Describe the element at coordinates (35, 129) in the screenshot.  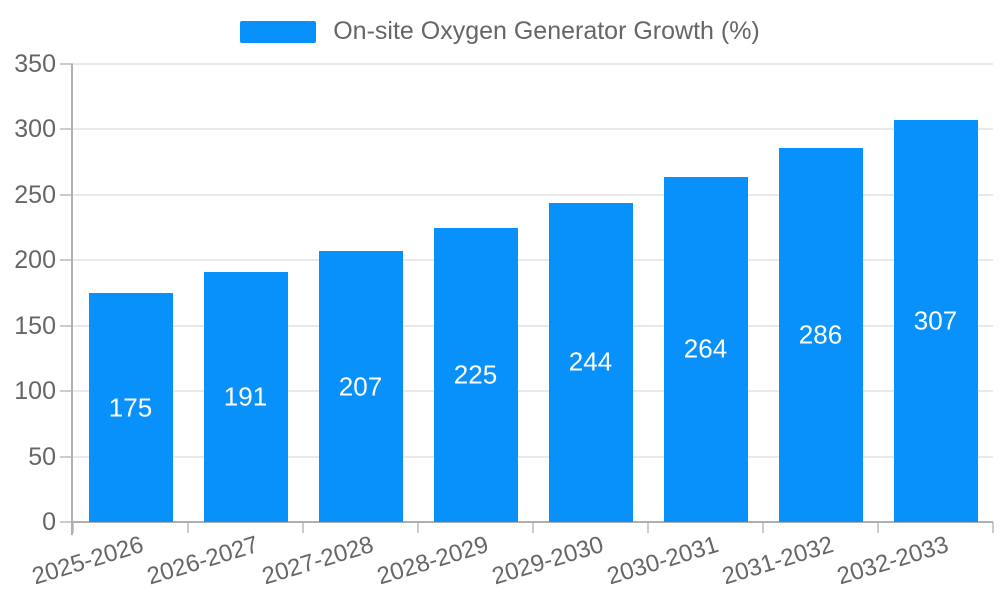
I see `y-tick-label: 300` at that location.